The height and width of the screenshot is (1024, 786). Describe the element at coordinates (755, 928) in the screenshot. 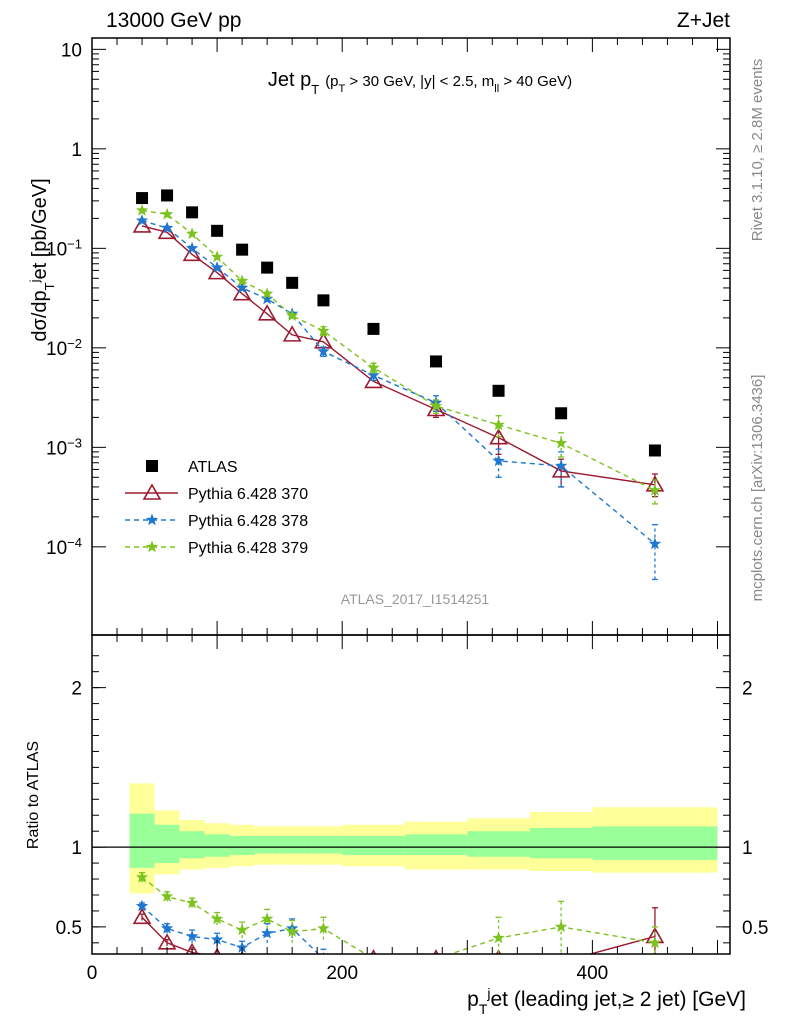

I see `ratio-y-tick-label-right: 0.5` at that location.